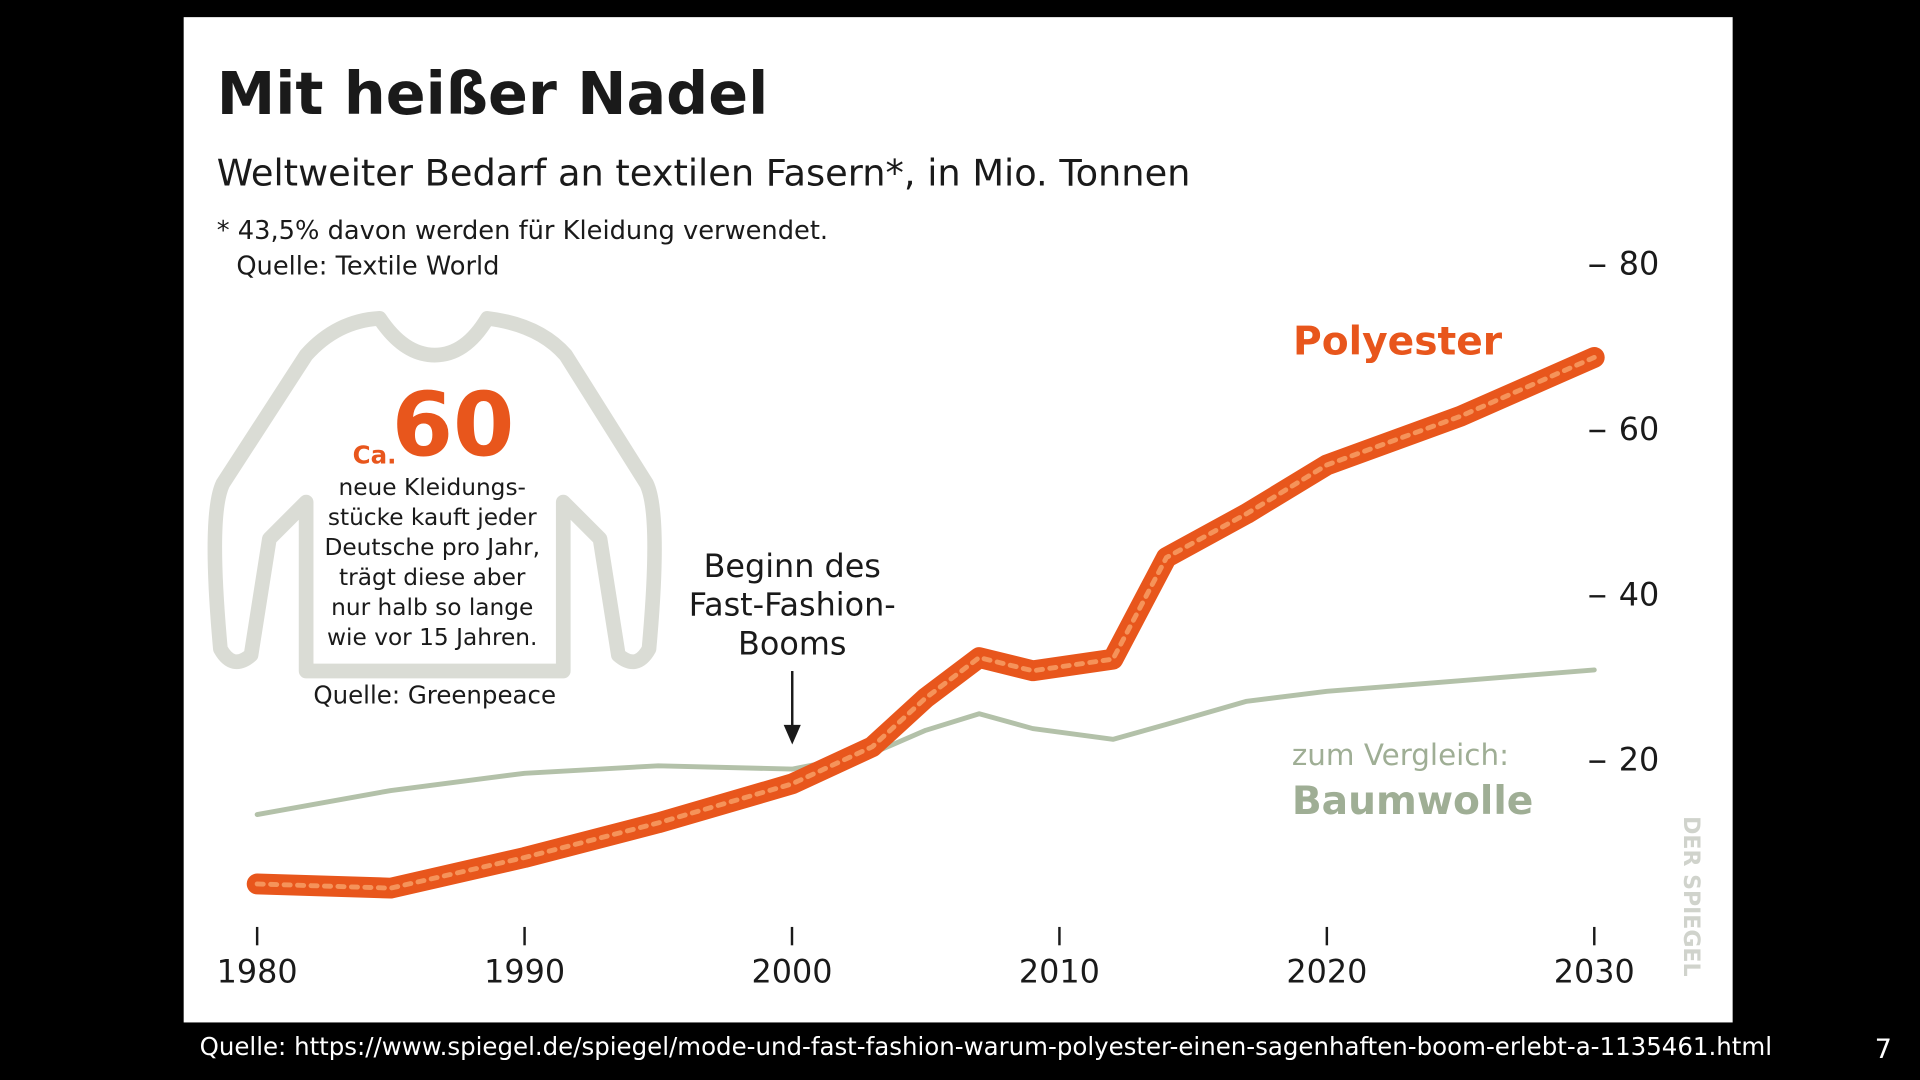  What do you see at coordinates (492, 93) in the screenshot?
I see `chart-title: Mit heißer Nadel` at bounding box center [492, 93].